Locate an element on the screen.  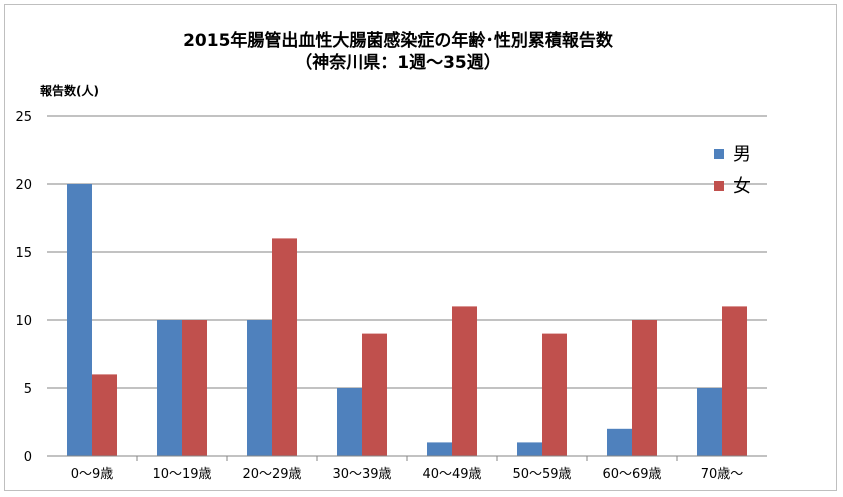
x-tick-label: 50～59歳 is located at coordinates (541, 474).